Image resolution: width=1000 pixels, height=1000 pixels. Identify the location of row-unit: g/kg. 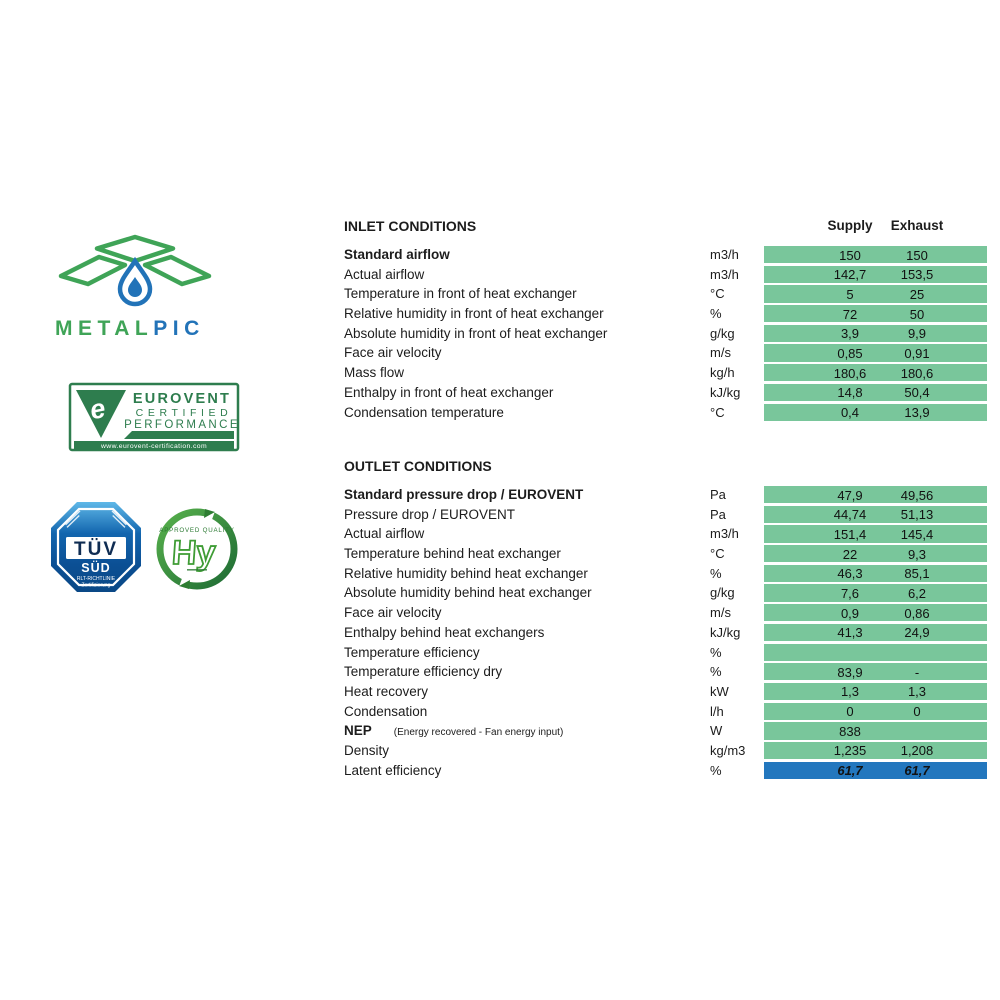
(722, 333).